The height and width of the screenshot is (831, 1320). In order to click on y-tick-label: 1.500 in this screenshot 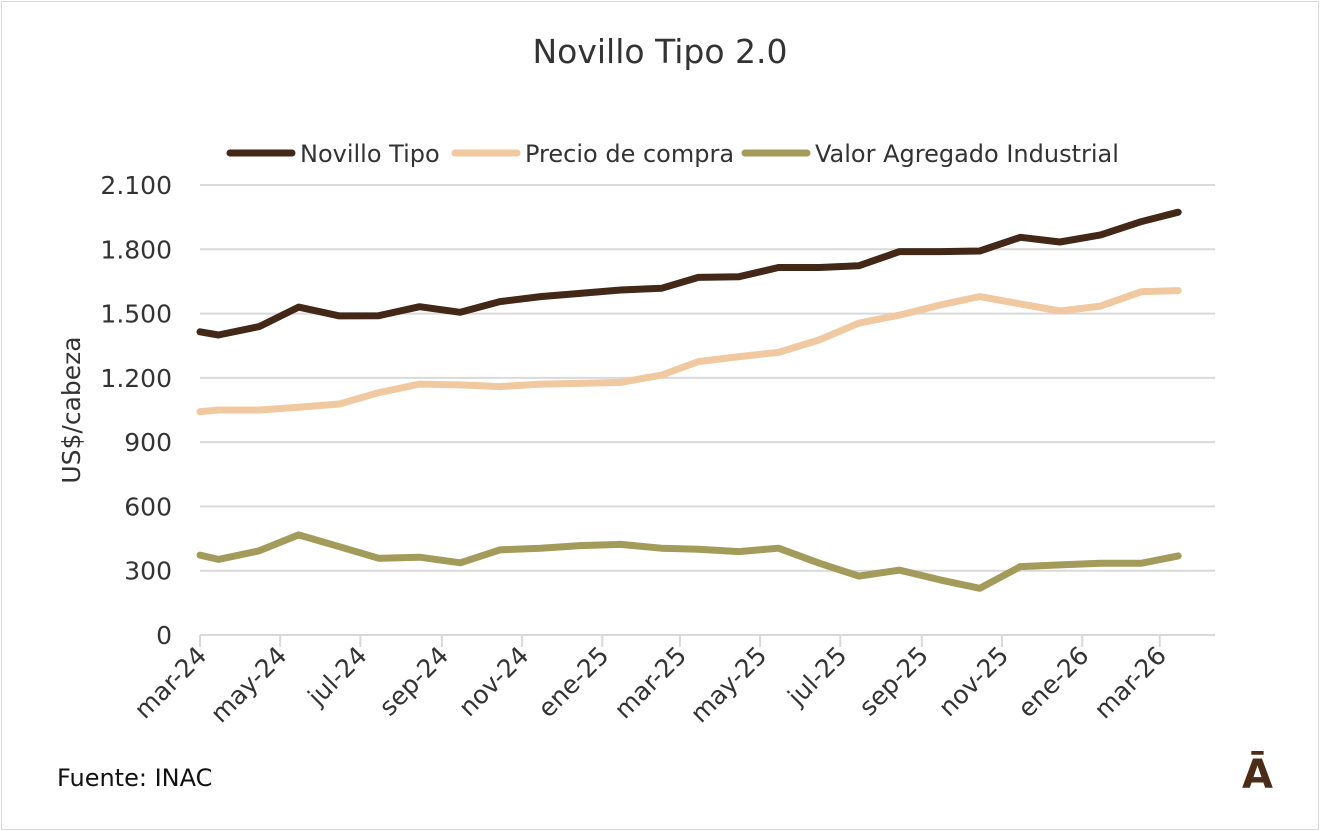, I will do `click(136, 314)`.